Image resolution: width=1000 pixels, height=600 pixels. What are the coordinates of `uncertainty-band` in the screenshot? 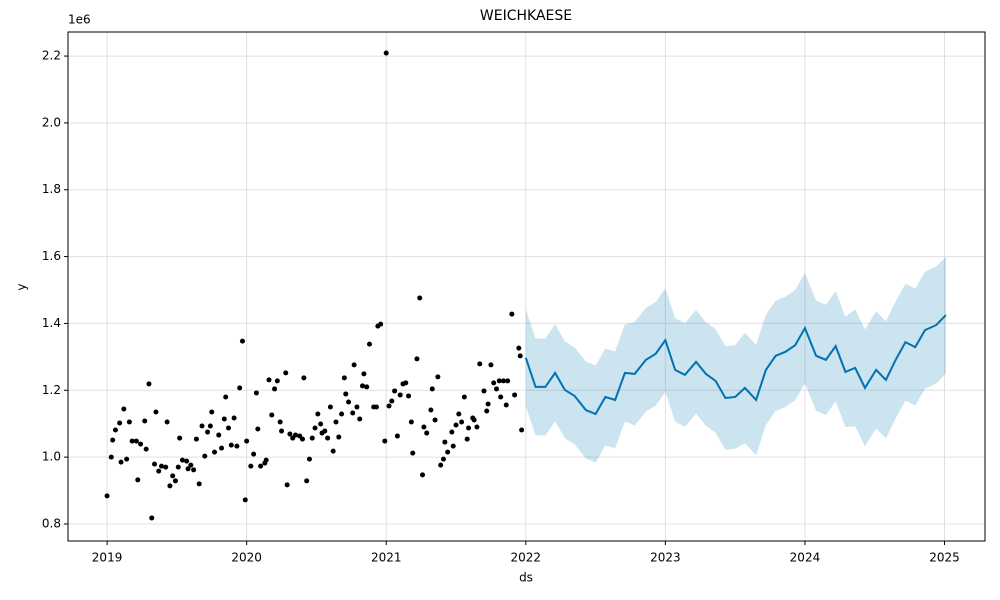 It's located at (735, 359).